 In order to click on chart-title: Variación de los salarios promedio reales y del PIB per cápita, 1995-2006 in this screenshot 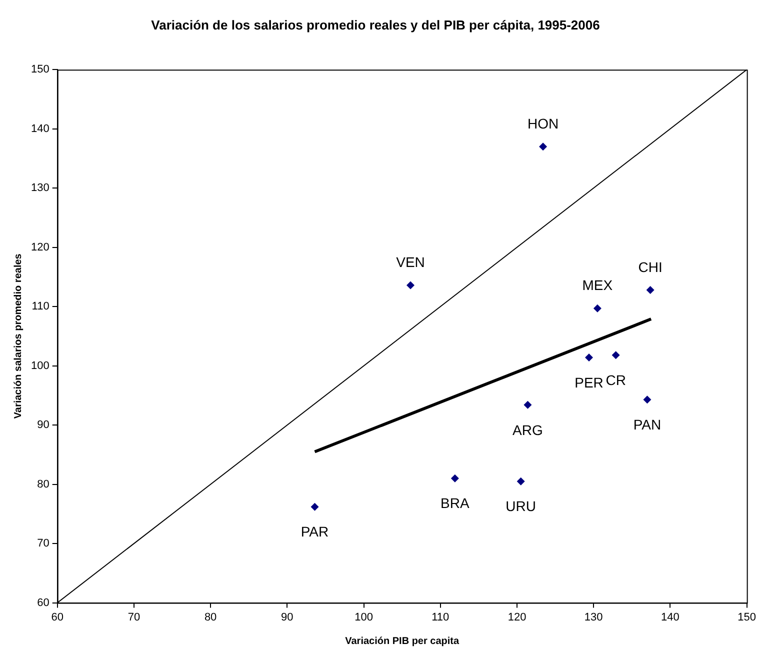, I will do `click(375, 24)`.